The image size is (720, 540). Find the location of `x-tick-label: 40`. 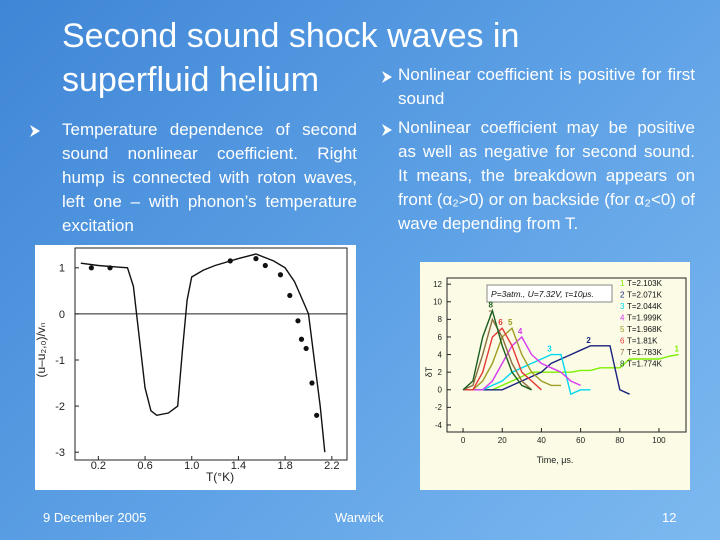

x-tick-label: 40 is located at coordinates (541, 440).